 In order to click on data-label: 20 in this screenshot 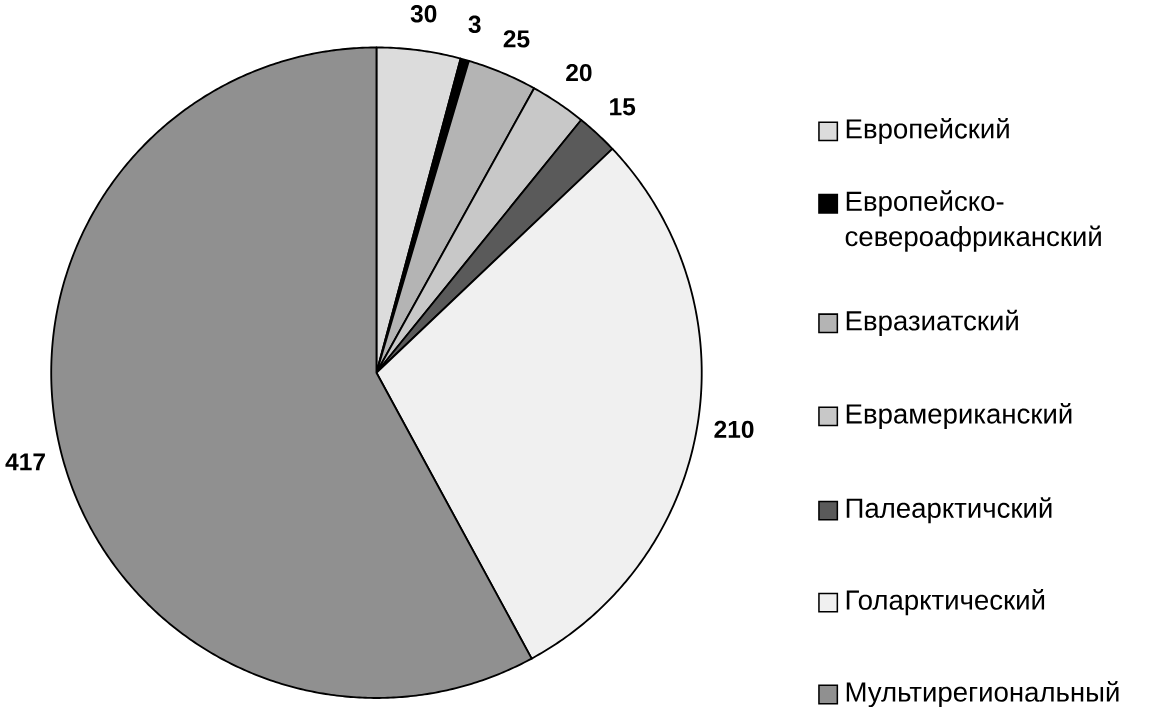, I will do `click(579, 72)`.